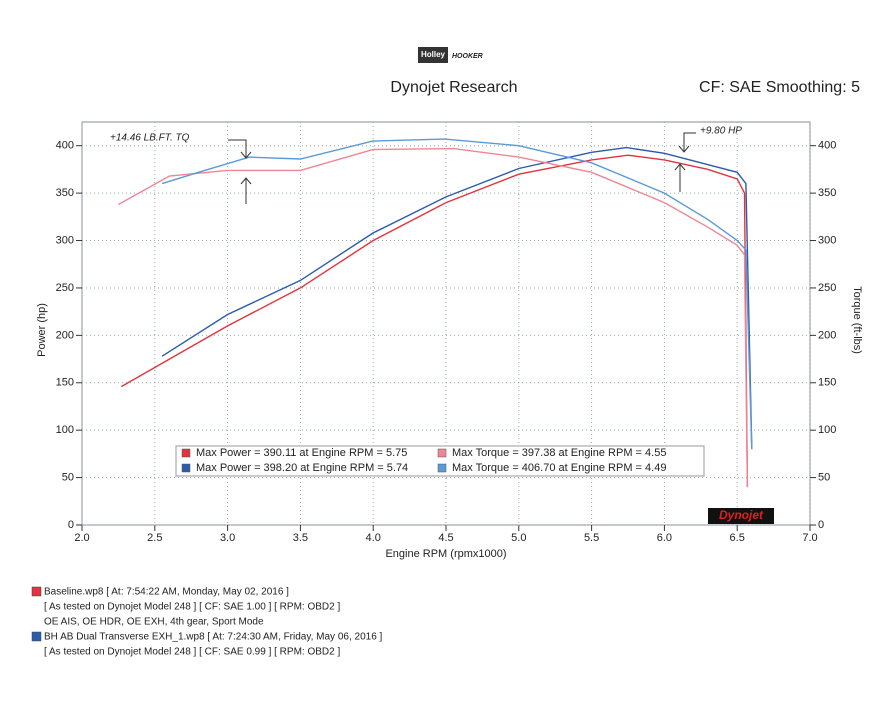  Describe the element at coordinates (721, 131) in the screenshot. I see `annotation: +9.80 HP` at that location.